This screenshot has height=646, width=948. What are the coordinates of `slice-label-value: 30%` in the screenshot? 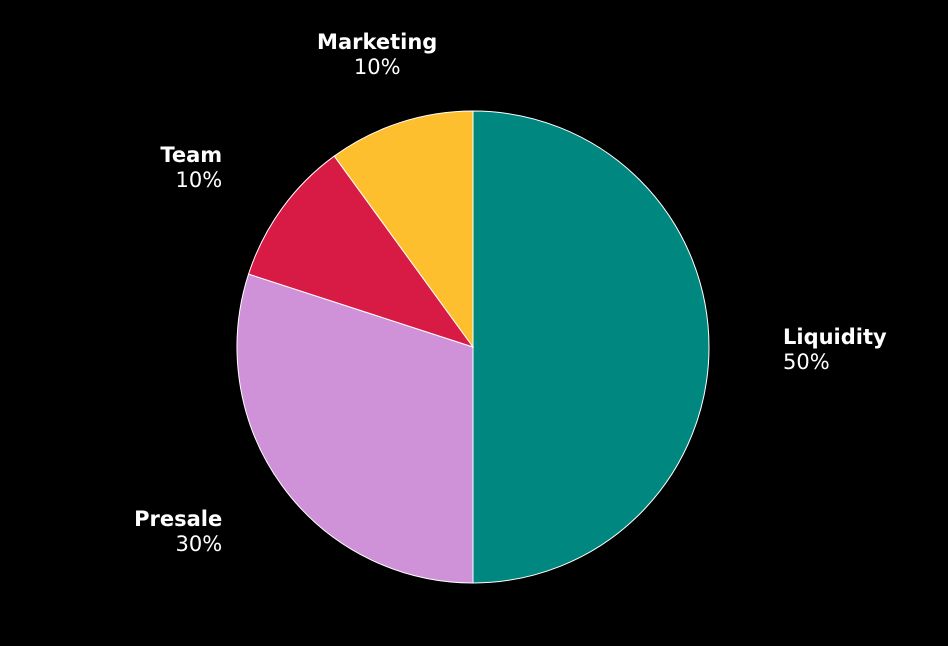 It's located at (199, 544).